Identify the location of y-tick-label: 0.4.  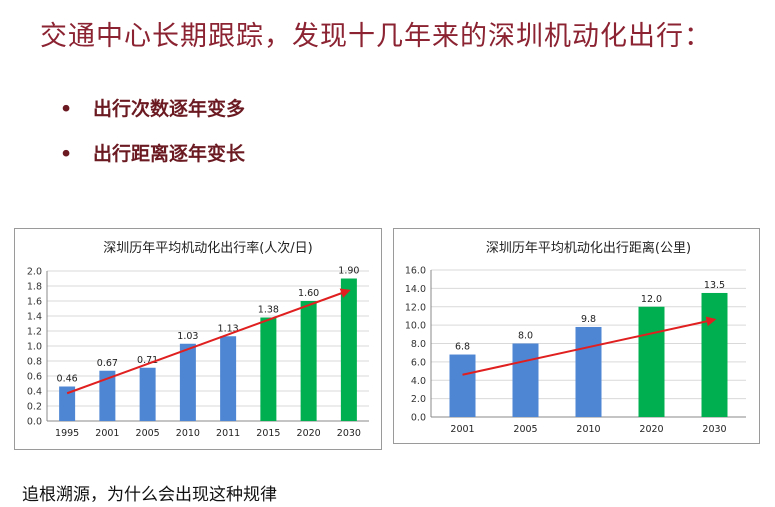
(34, 392).